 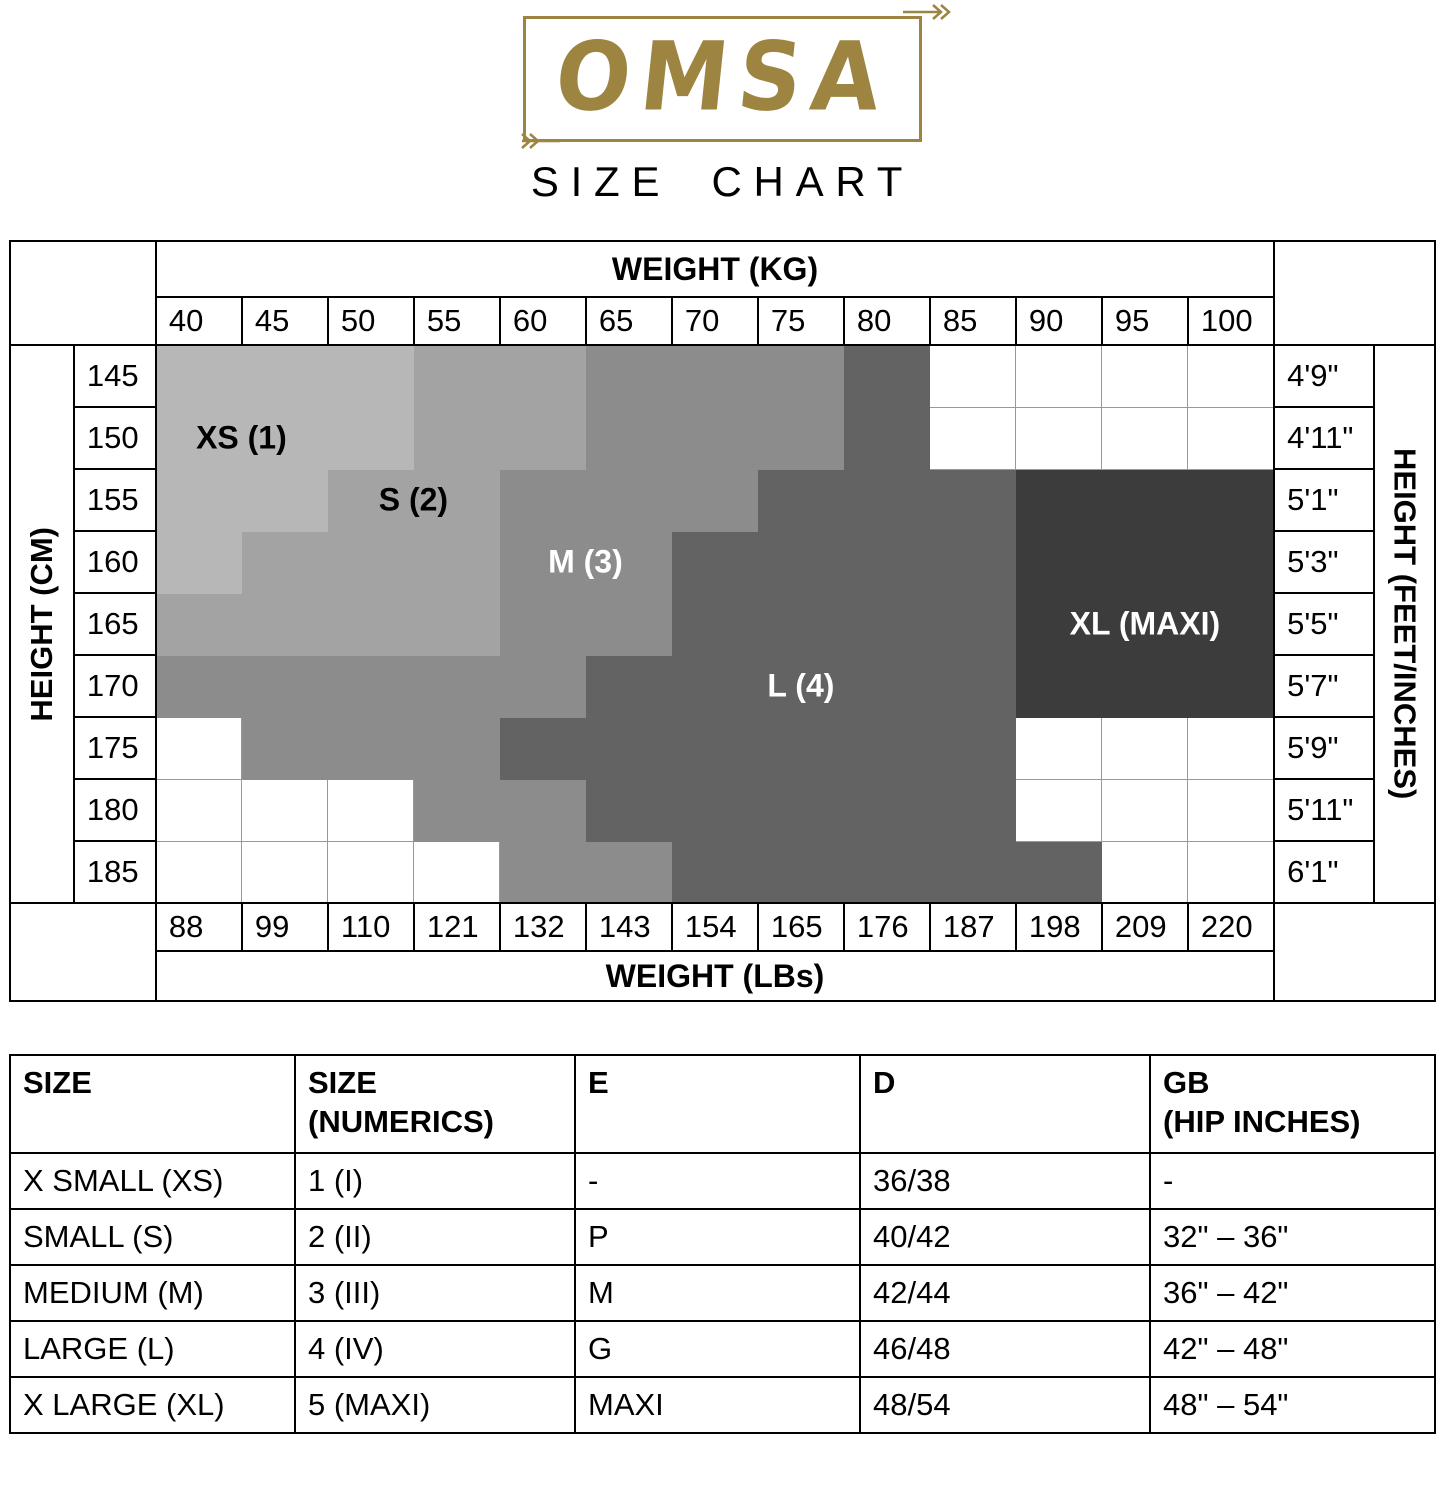 What do you see at coordinates (1262, 1121) in the screenshot?
I see `size-table-header-line: (HIP INCHES)` at bounding box center [1262, 1121].